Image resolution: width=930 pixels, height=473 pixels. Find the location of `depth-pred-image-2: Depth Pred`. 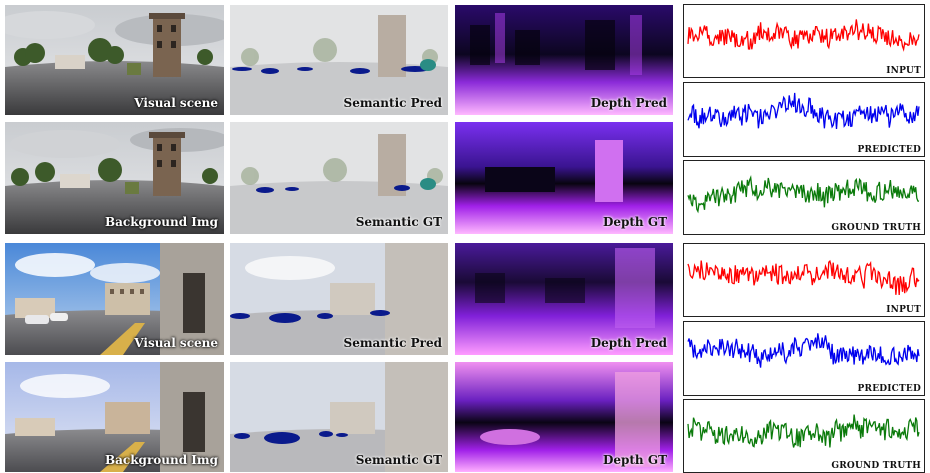

depth-pred-image-2: Depth Pred is located at coordinates (564, 299).